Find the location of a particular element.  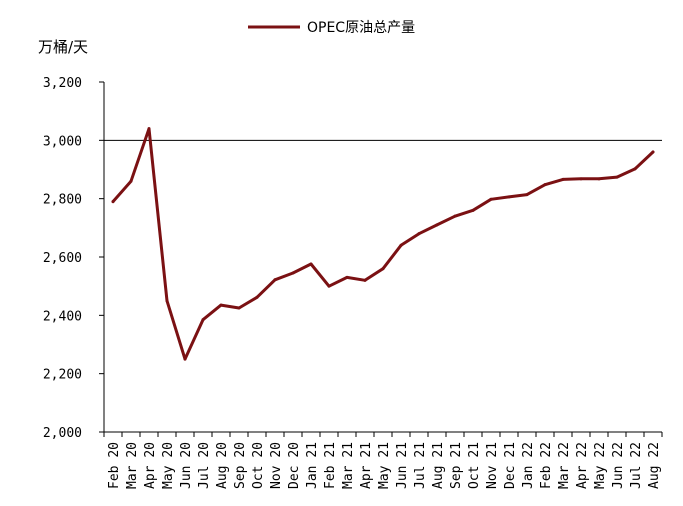

x-tick-label: Nov 21 is located at coordinates (492, 465).